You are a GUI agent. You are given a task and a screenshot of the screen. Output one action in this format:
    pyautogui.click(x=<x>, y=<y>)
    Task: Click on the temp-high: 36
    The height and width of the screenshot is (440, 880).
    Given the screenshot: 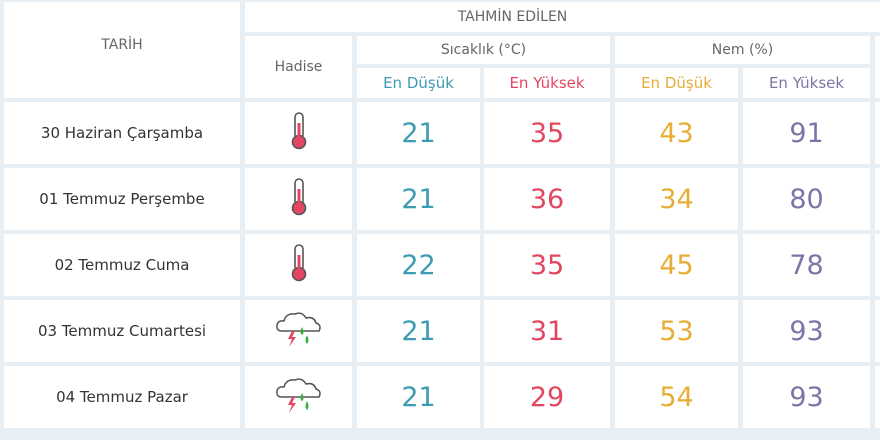 What is the action you would take?
    pyautogui.click(x=547, y=199)
    